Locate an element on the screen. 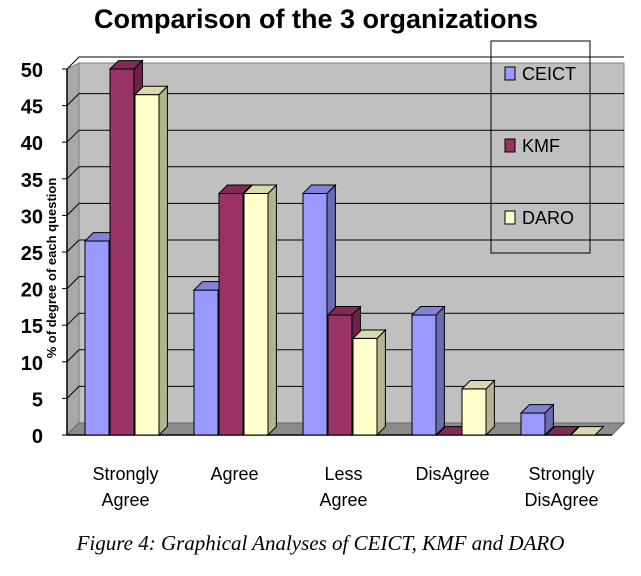 The height and width of the screenshot is (576, 641). legend-swatch-ceict is located at coordinates (510, 73).